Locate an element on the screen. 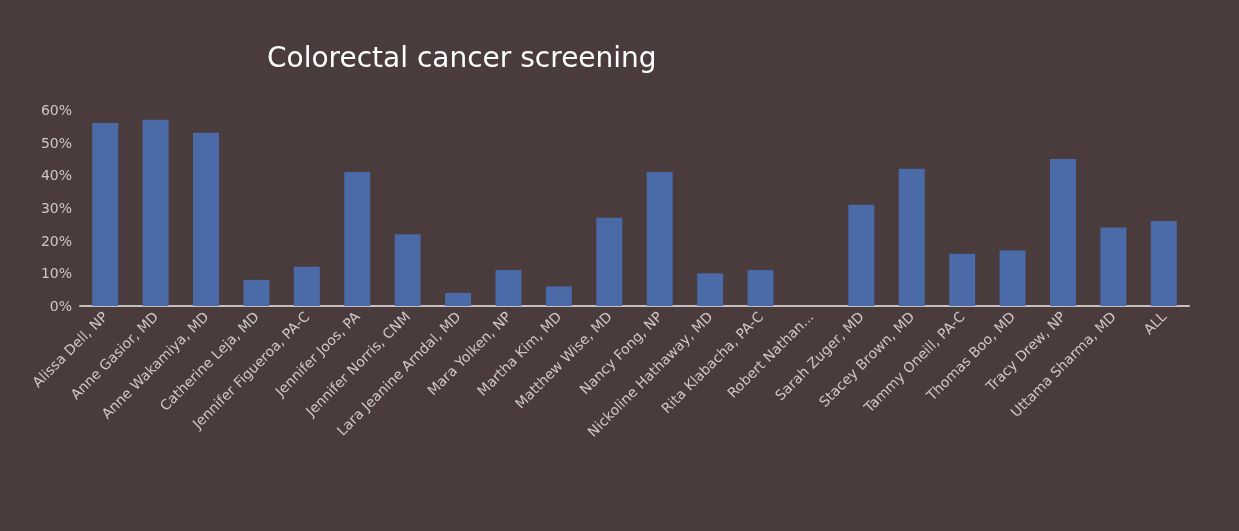 This screenshot has height=531, width=1239. chart-title: Colorectal cancer screening is located at coordinates (462, 57).